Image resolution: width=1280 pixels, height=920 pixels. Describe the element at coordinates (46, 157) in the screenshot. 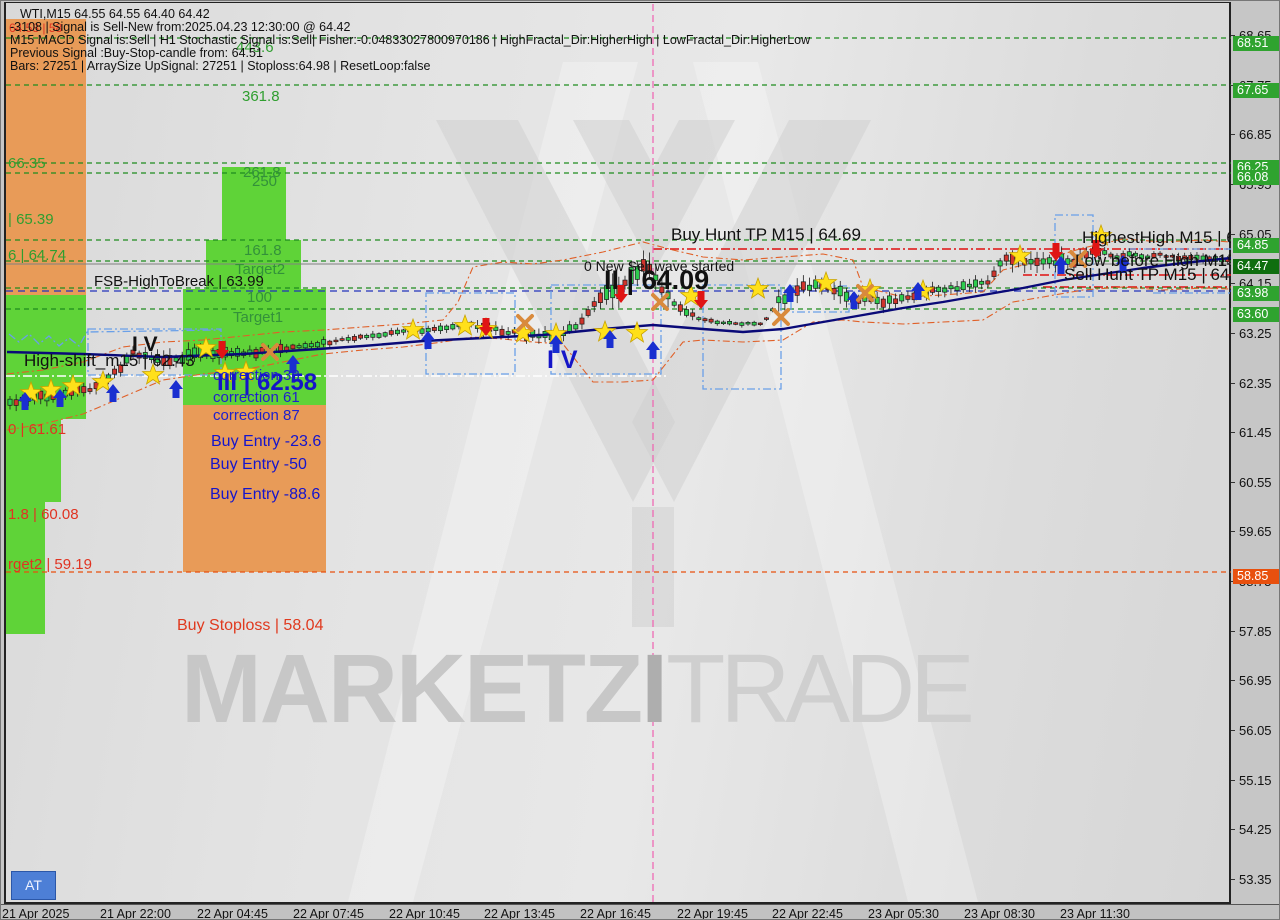

I see `fib-orange-zone` at that location.